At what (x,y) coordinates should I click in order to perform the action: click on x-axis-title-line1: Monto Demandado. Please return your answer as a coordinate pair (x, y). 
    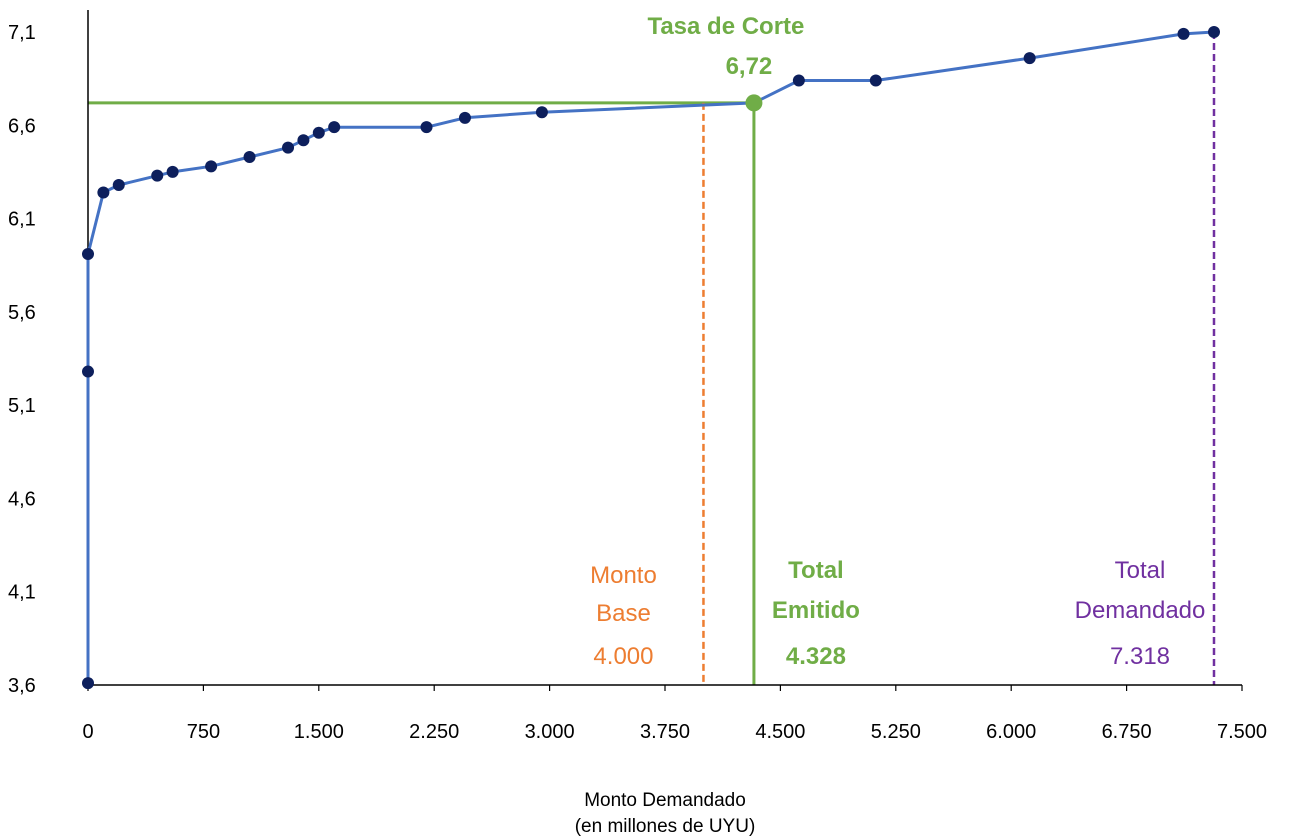
    Looking at the image, I should click on (665, 800).